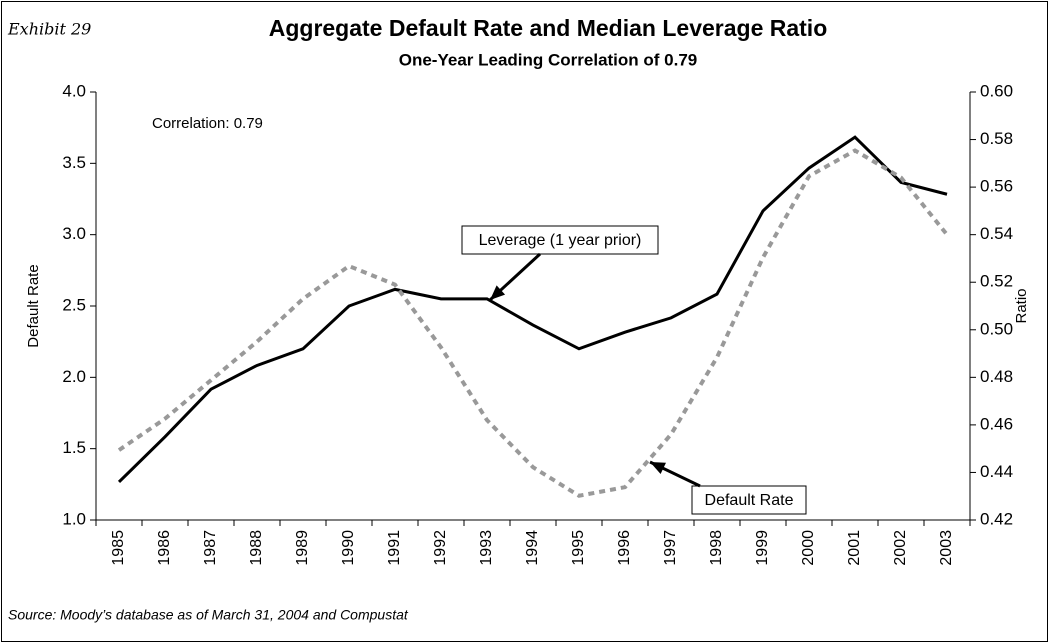  I want to click on x-tick-label: 1999, so click(762, 548).